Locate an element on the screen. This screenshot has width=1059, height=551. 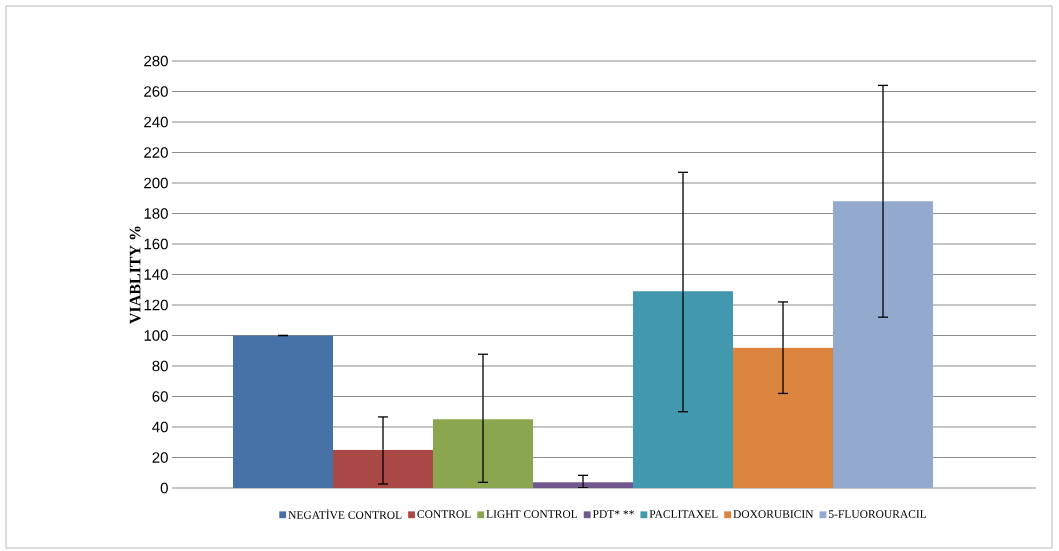
y-tick-label: 100 is located at coordinates (156, 335).